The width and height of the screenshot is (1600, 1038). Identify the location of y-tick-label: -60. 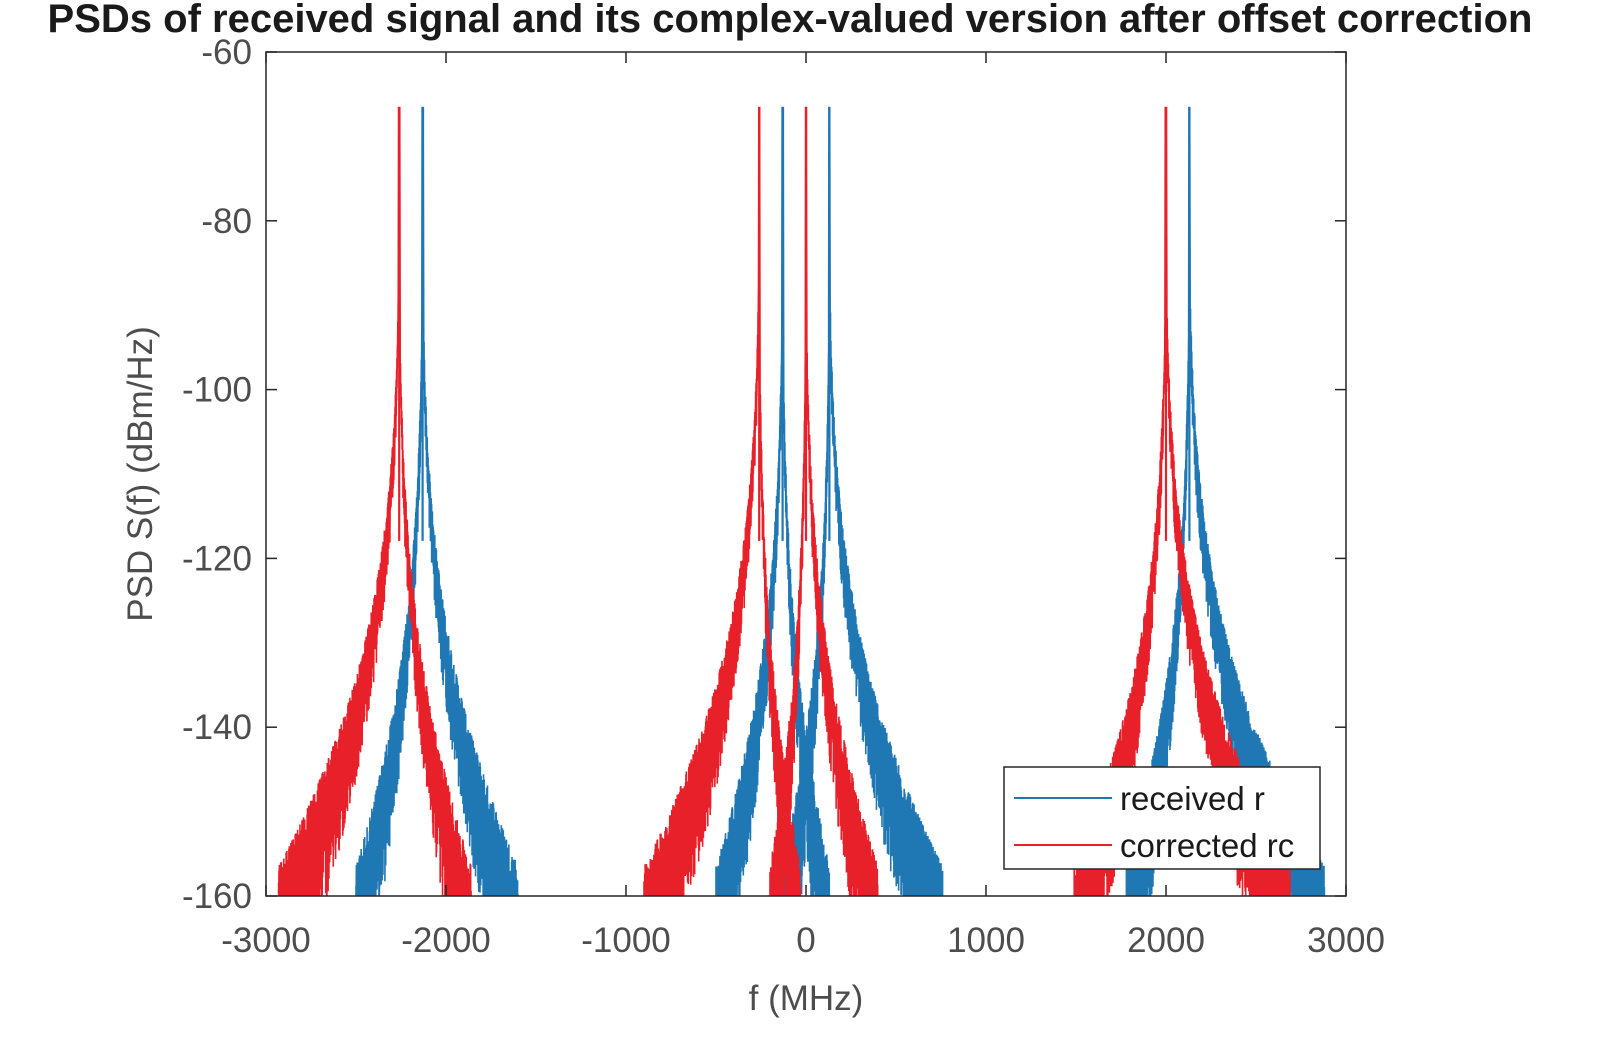
(226, 52).